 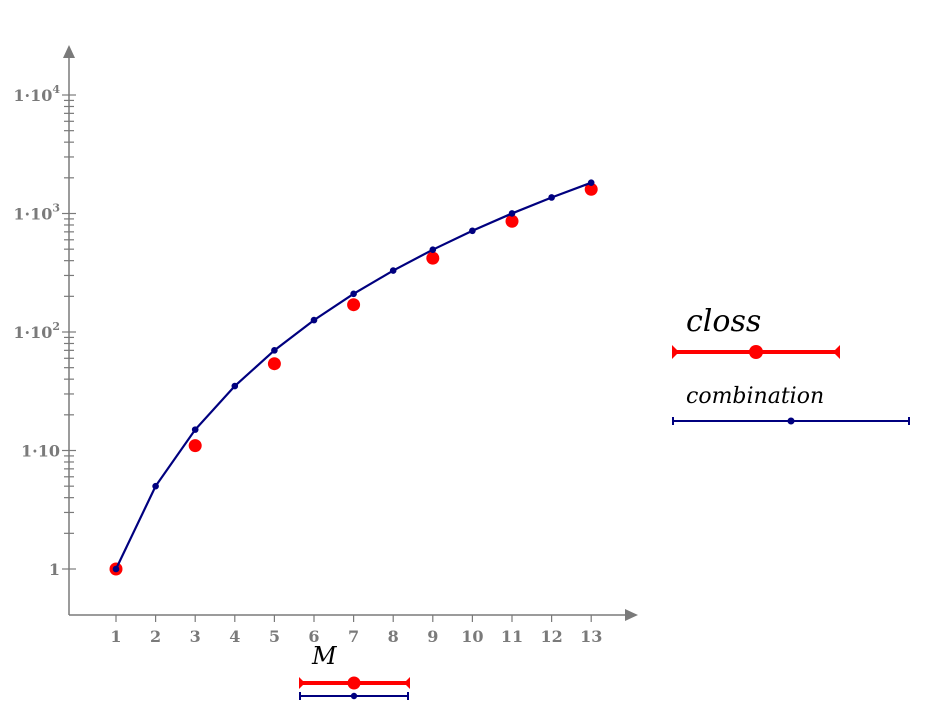 I want to click on legend-marker-combination, so click(x=791, y=421).